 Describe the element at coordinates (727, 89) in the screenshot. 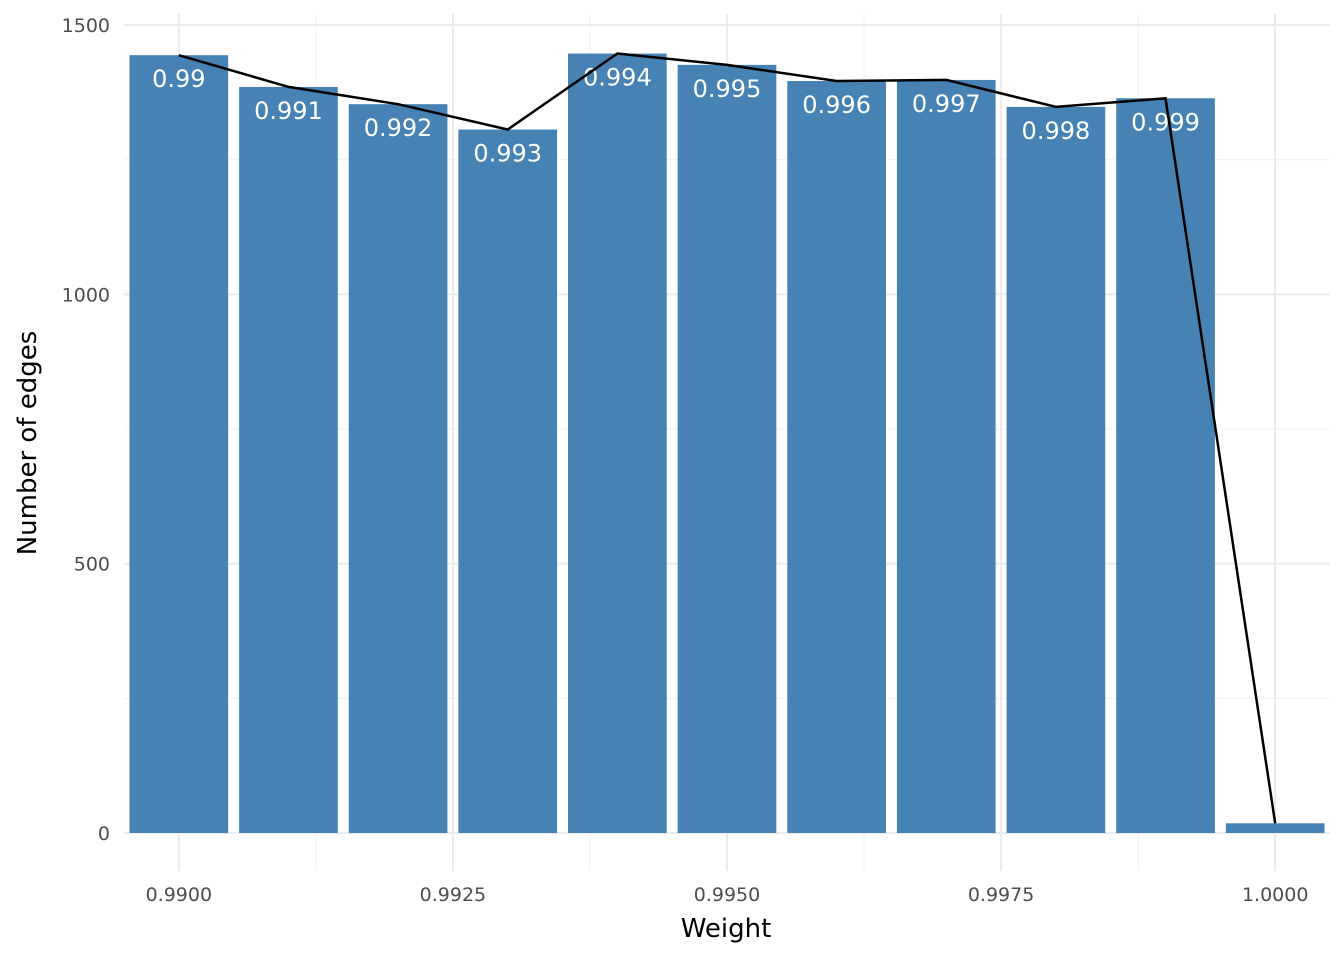

I see `bar-label: 0.995` at that location.